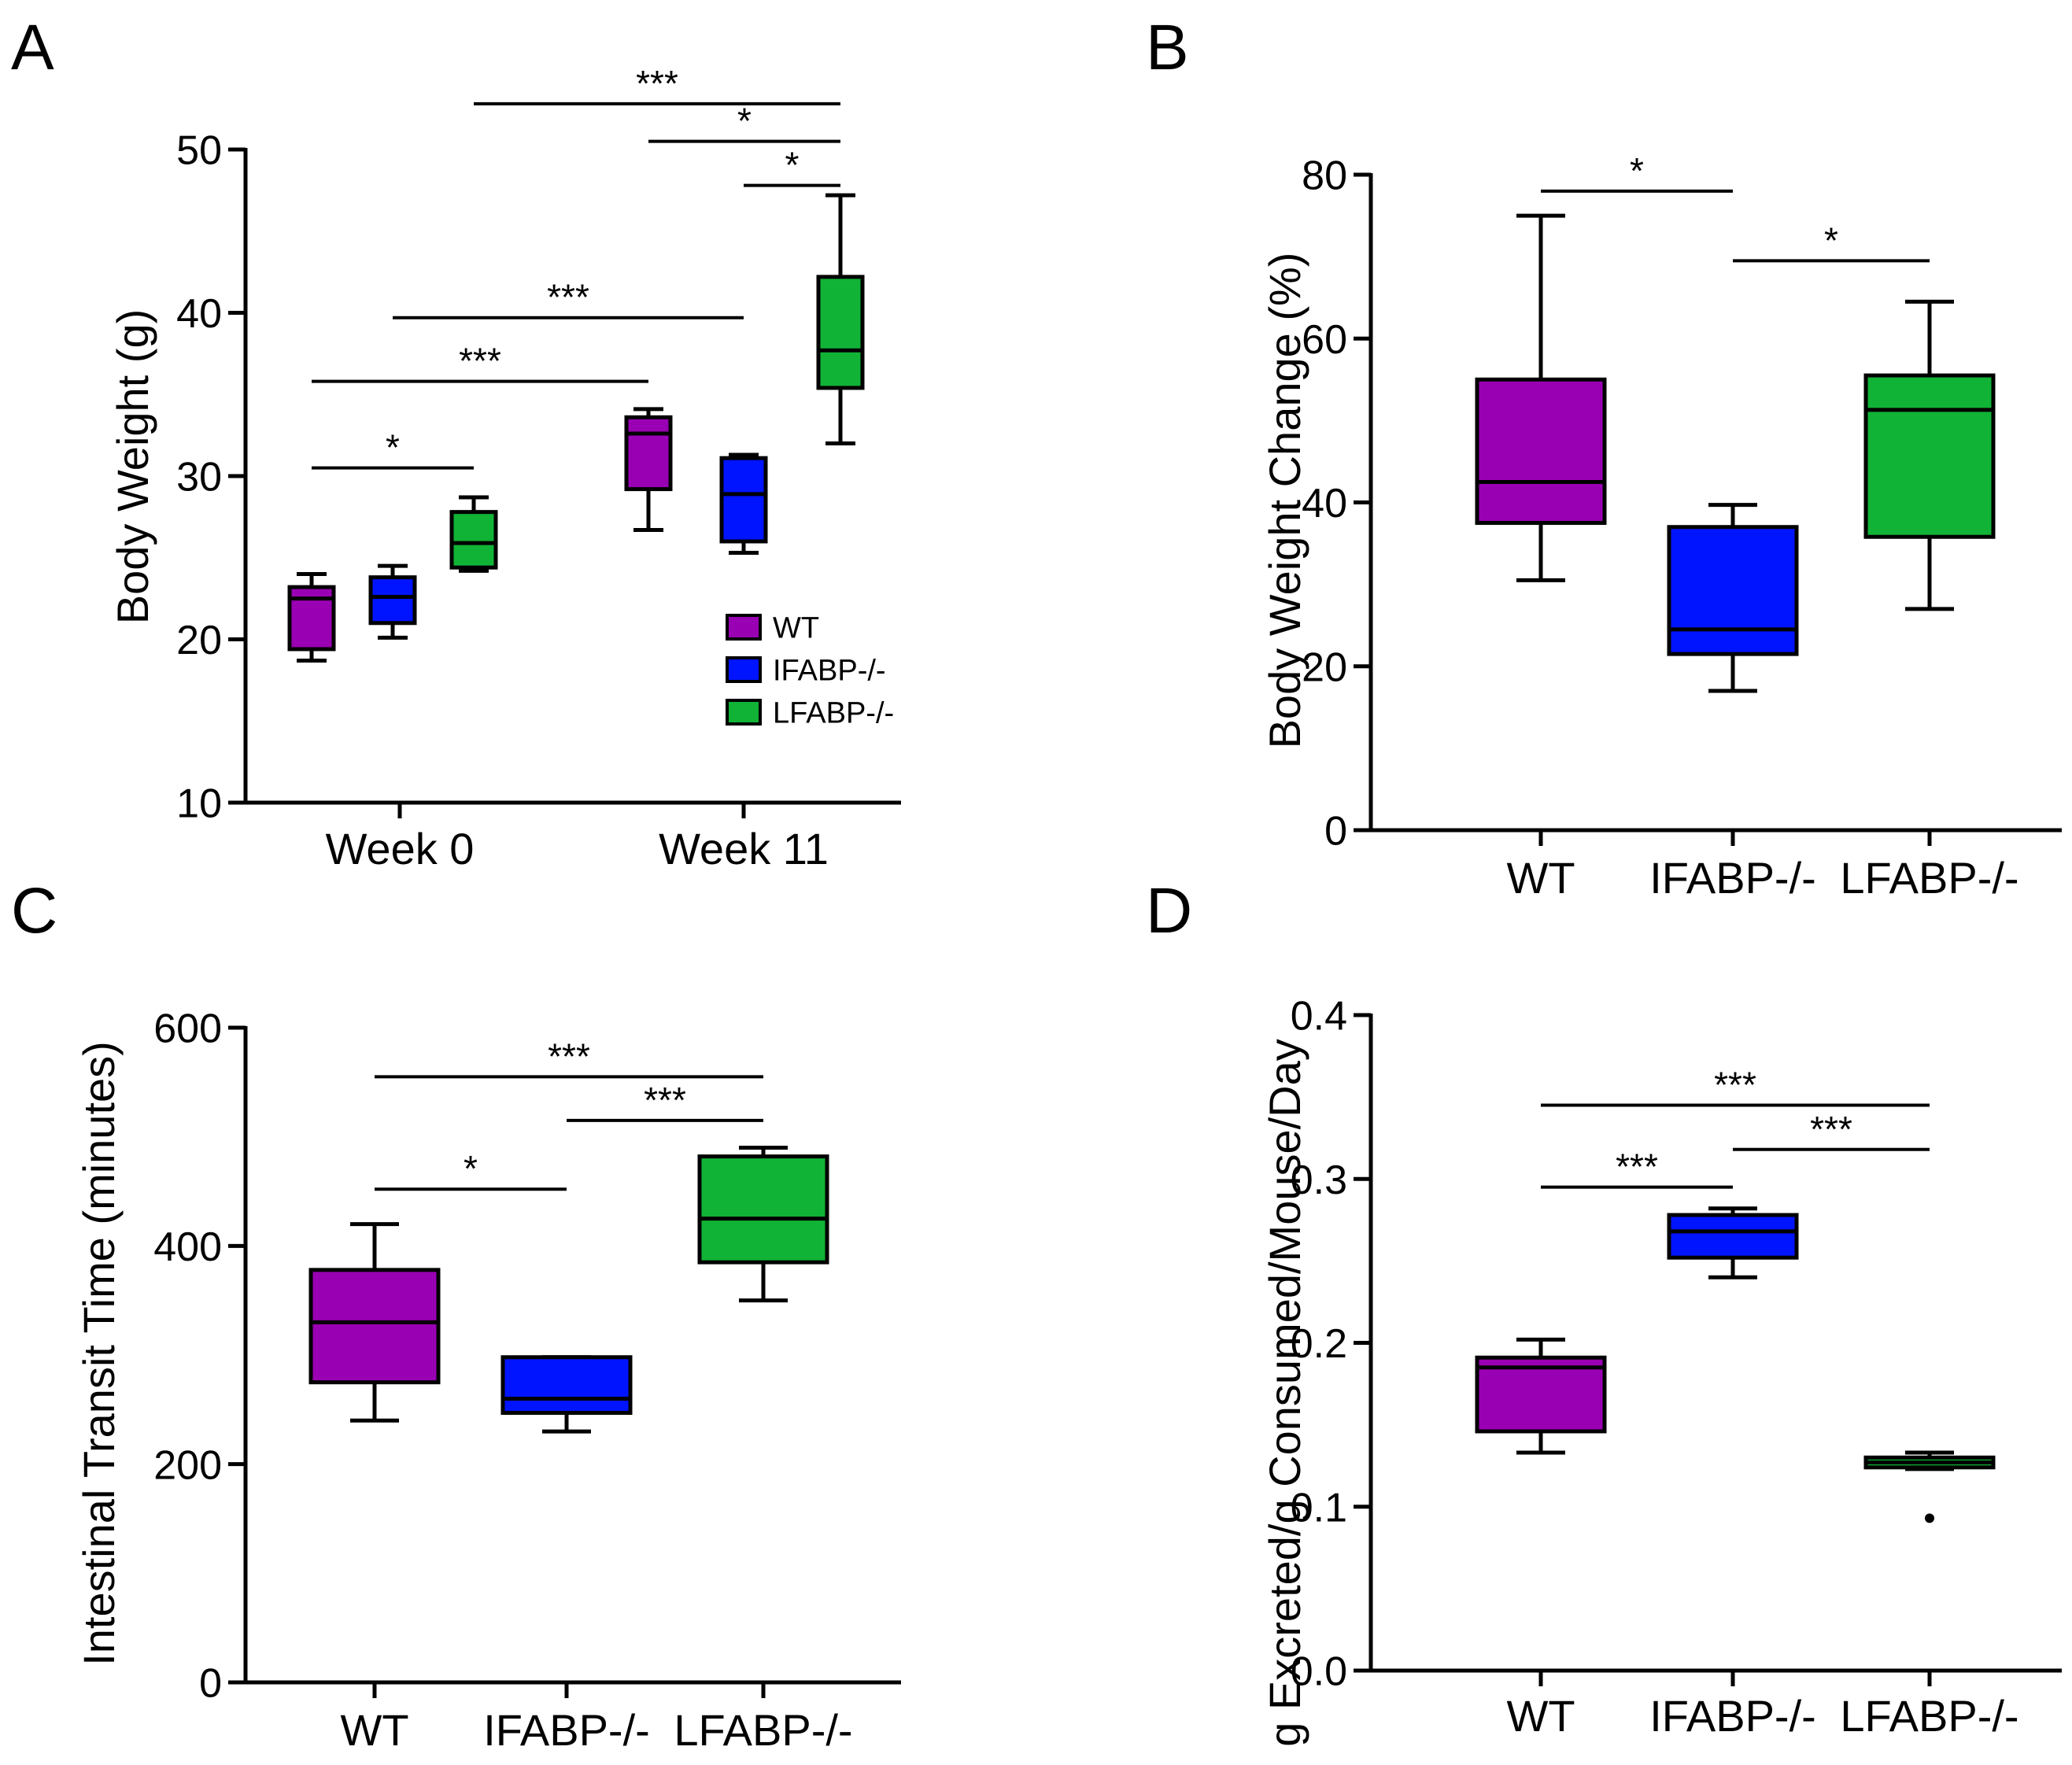 The height and width of the screenshot is (1765, 2072). Describe the element at coordinates (1540, 1716) in the screenshot. I see `x-tick-label-d: WT` at that location.